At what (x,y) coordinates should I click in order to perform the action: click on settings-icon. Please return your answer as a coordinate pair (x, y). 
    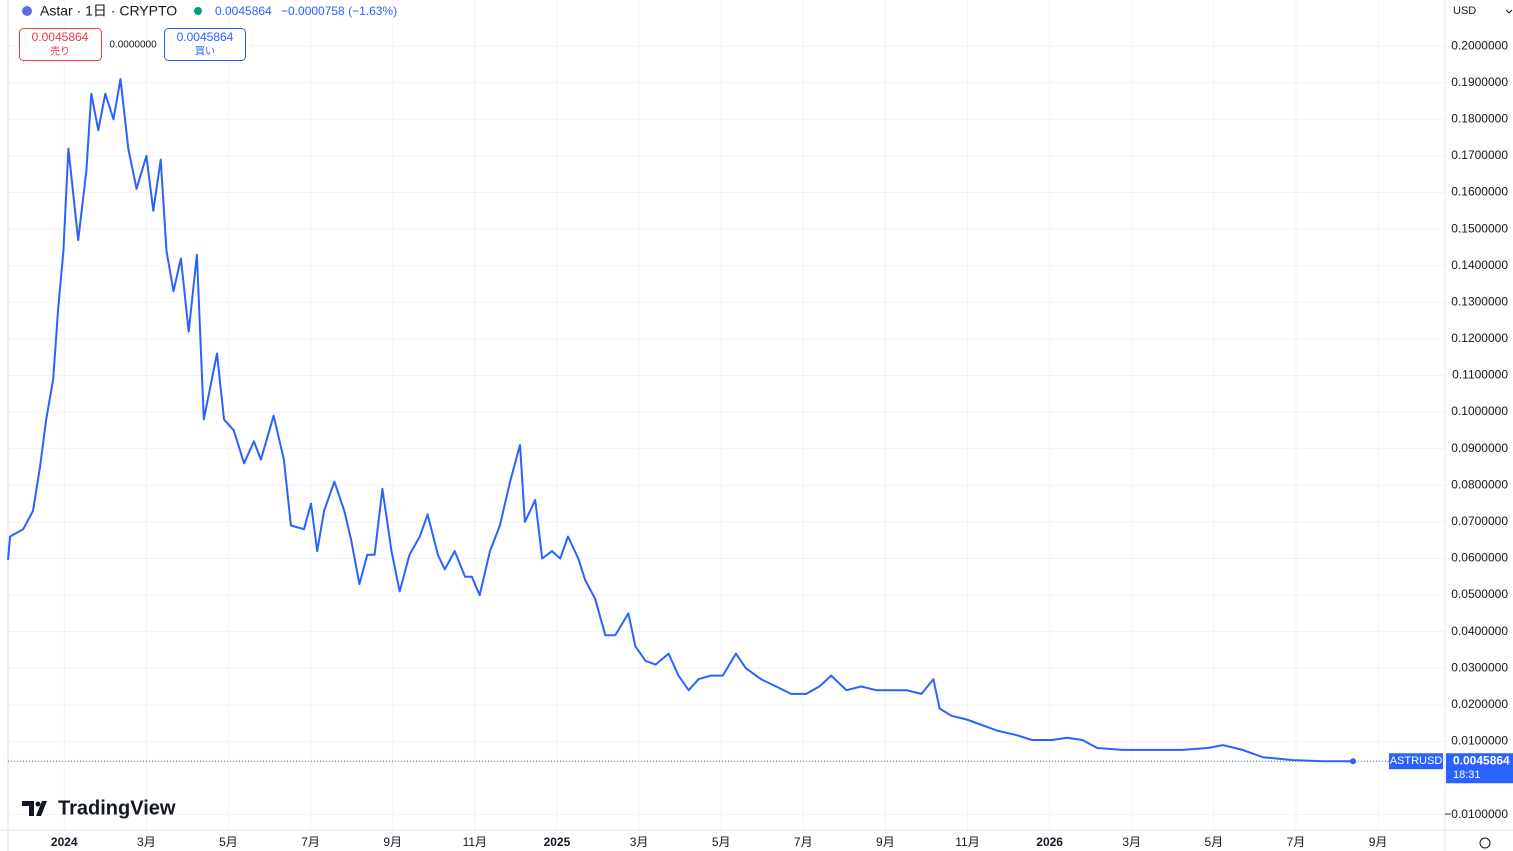
    Looking at the image, I should click on (1485, 843).